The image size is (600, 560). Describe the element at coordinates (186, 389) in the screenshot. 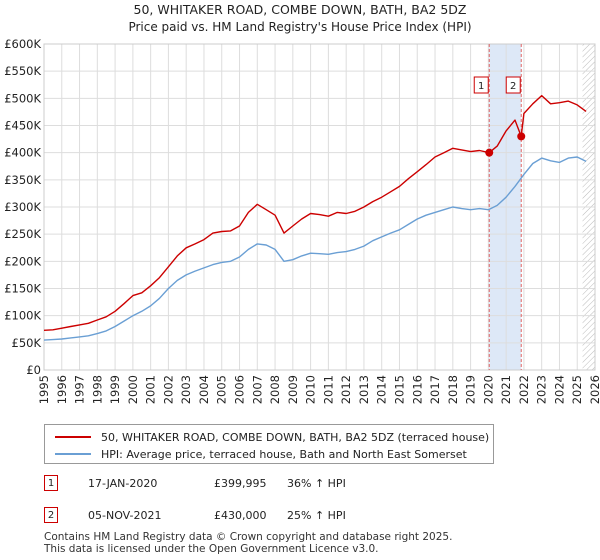

I see `x-tick-label: 2003` at that location.